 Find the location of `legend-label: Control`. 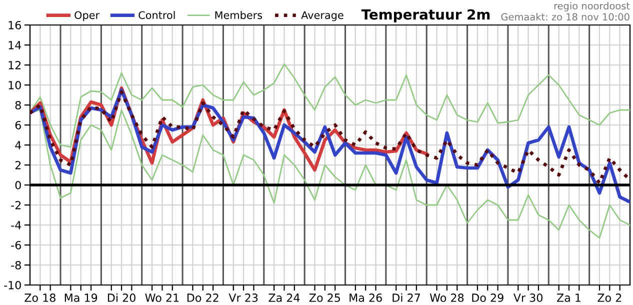

legend-label: Control is located at coordinates (156, 15).